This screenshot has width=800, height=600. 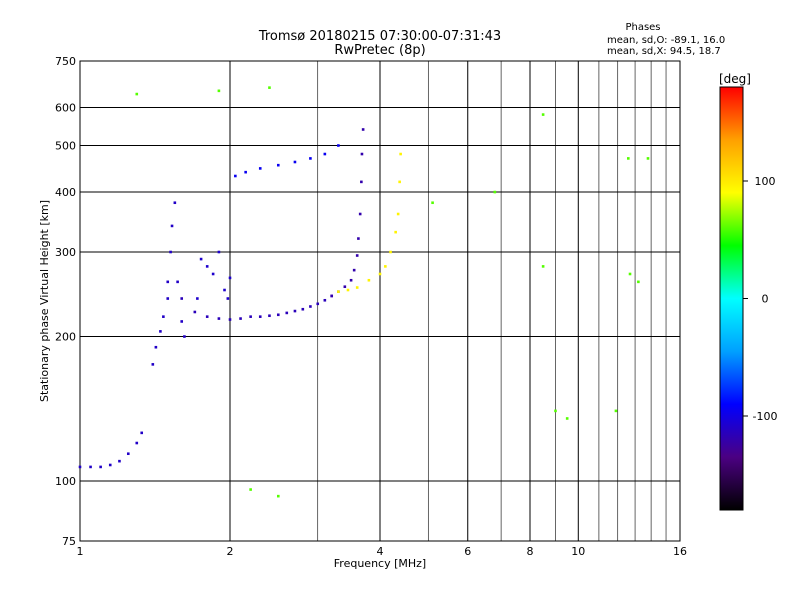 I want to click on y-tick-label: 600, so click(x=65, y=108).